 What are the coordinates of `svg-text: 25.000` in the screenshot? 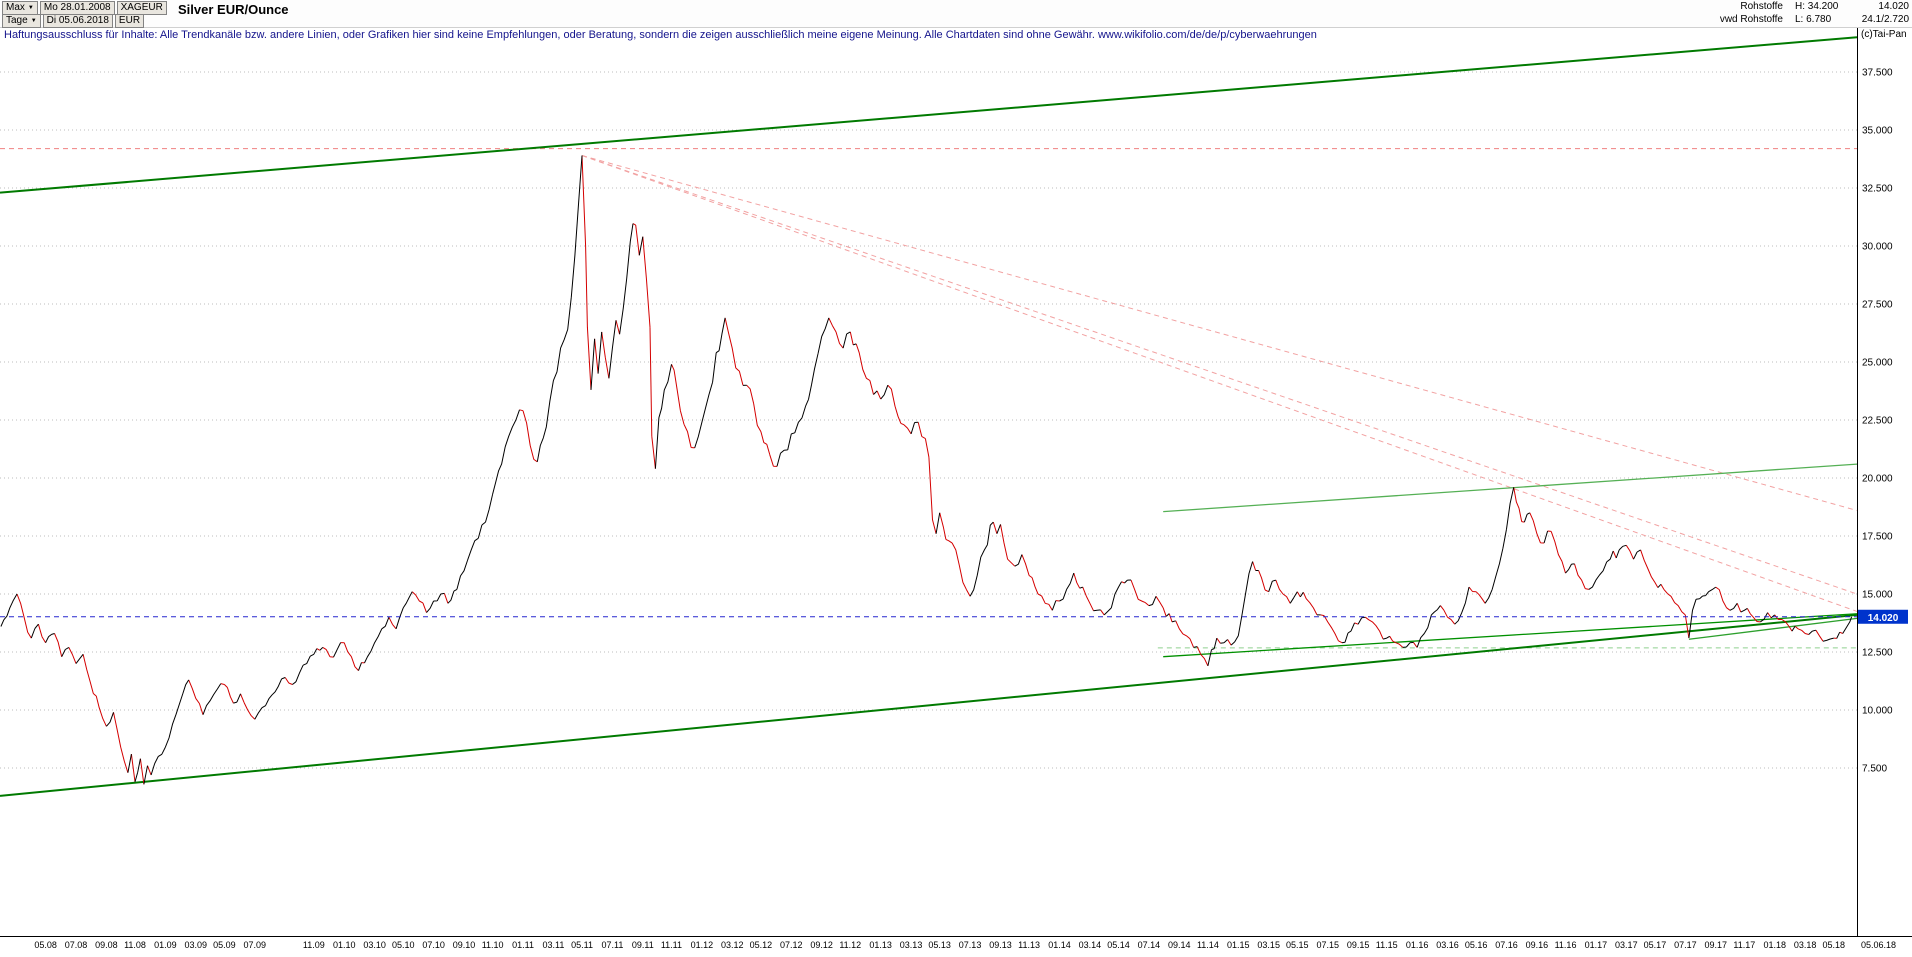 It's located at (1877, 363).